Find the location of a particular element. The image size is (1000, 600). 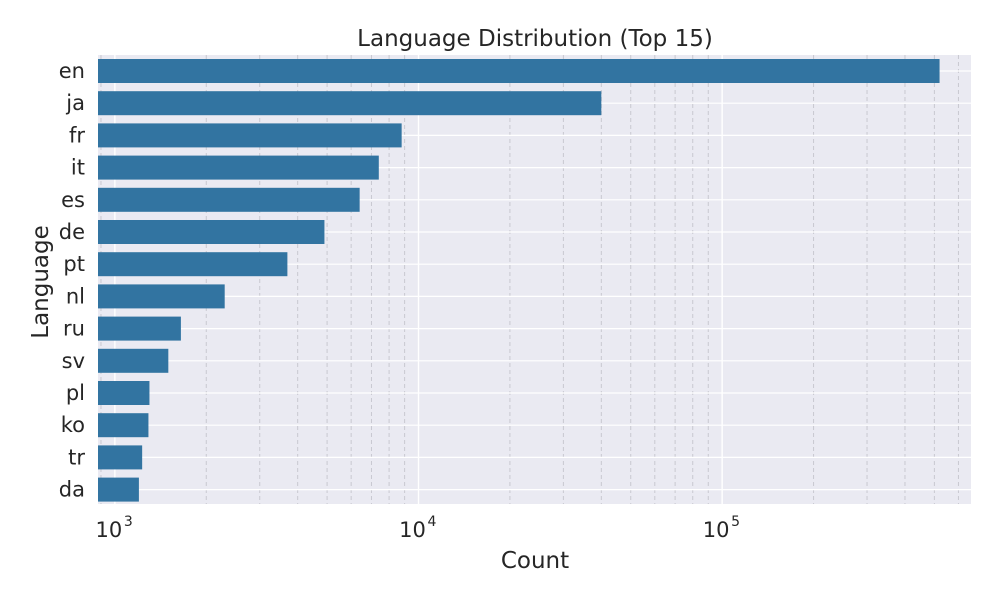

bar-nl is located at coordinates (161, 296).